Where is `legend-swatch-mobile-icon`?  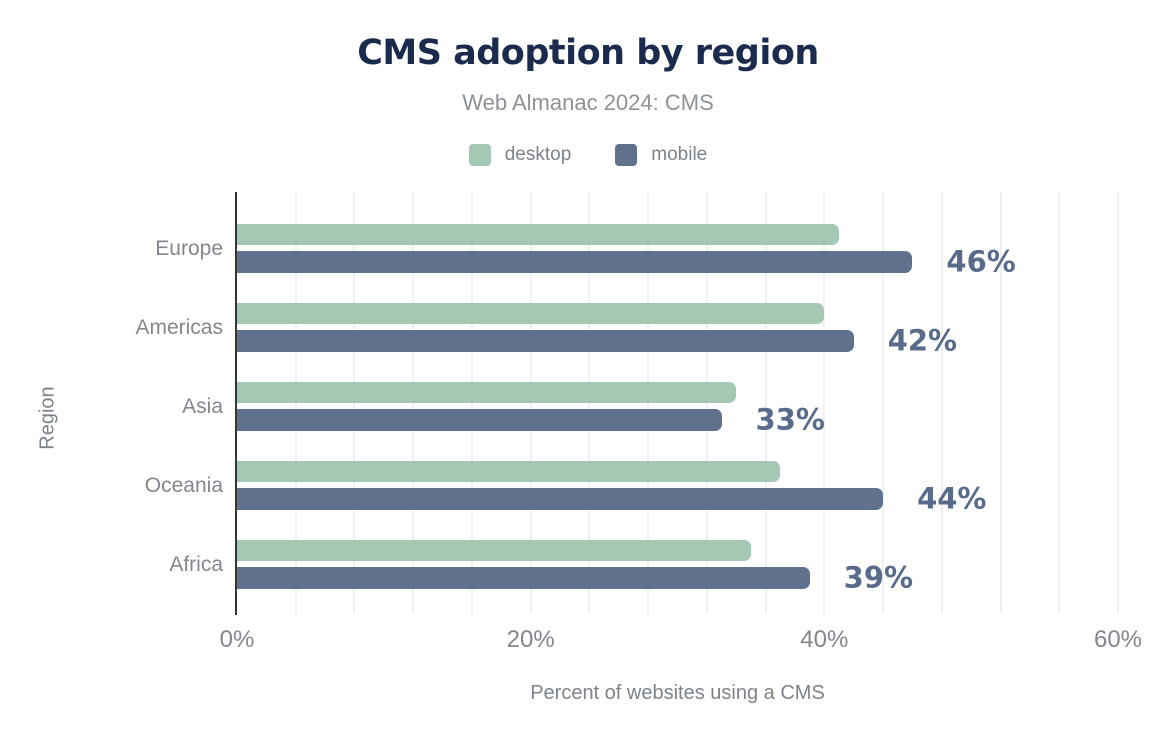
legend-swatch-mobile-icon is located at coordinates (626, 155).